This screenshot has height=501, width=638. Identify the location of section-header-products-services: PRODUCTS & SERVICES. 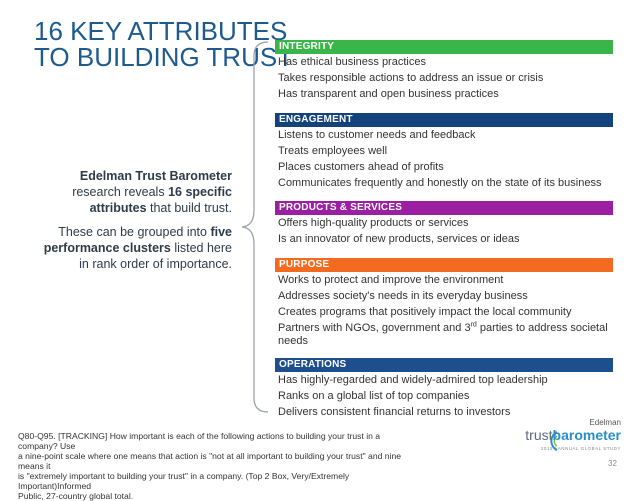
(444, 208).